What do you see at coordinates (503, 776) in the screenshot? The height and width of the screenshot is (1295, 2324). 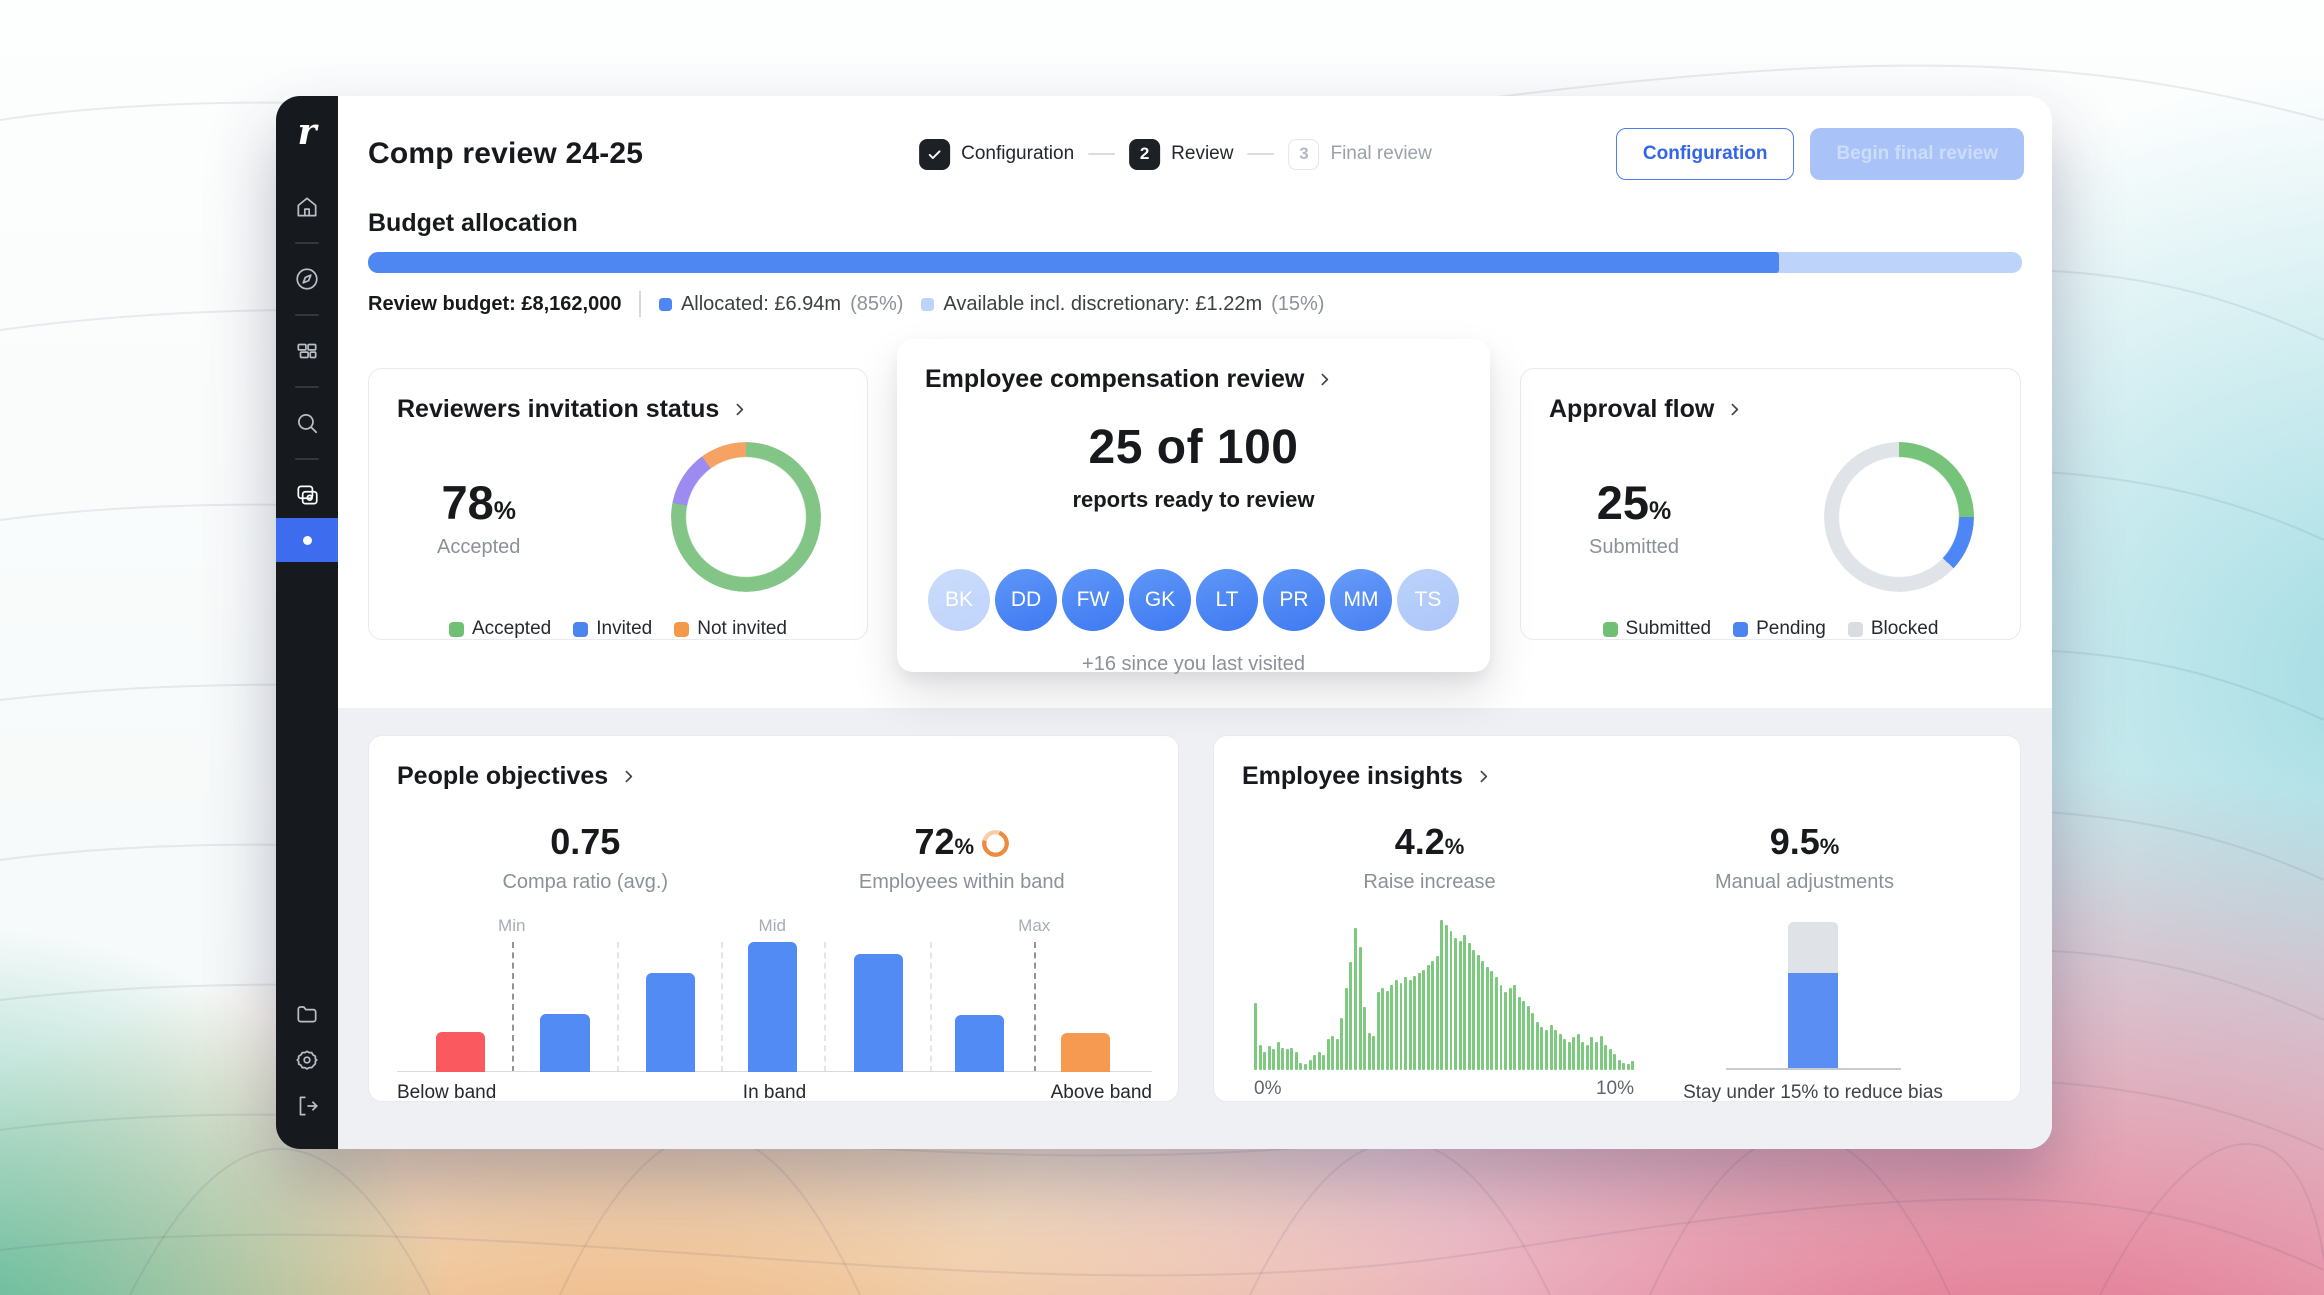 I see `card-title-text: People objectives` at bounding box center [503, 776].